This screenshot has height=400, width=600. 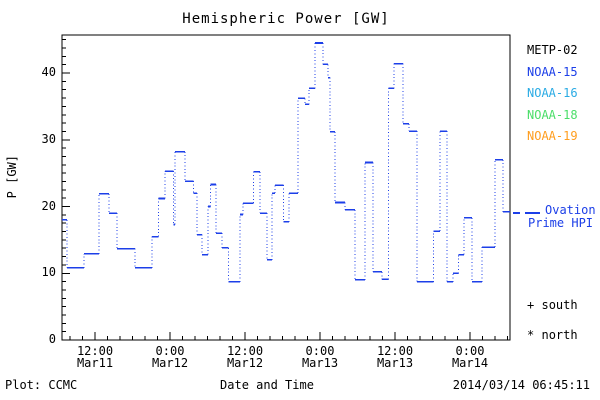 I want to click on satellite-legend-item: METP-02, so click(x=552, y=50).